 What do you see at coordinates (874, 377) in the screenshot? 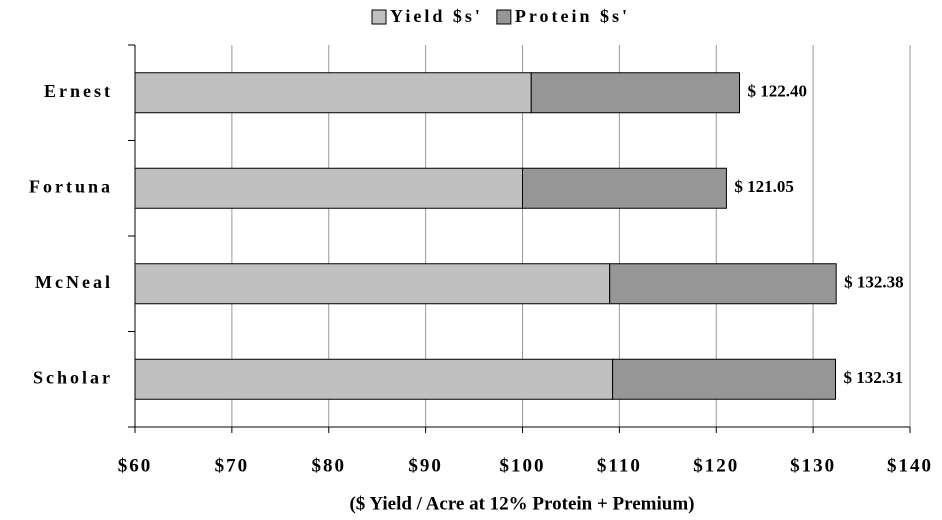
I see `total-label: $ 132.31` at bounding box center [874, 377].